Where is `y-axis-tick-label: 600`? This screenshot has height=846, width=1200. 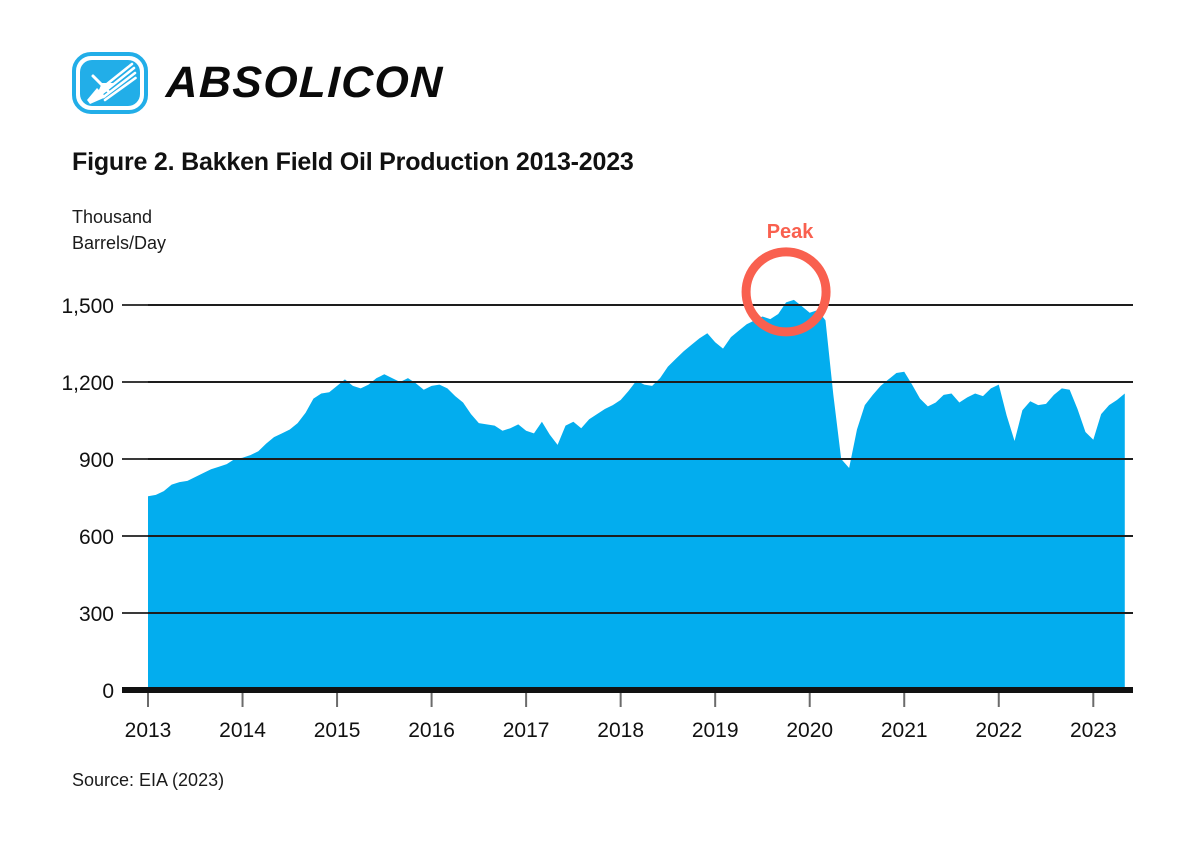
y-axis-tick-label: 600 is located at coordinates (96, 537).